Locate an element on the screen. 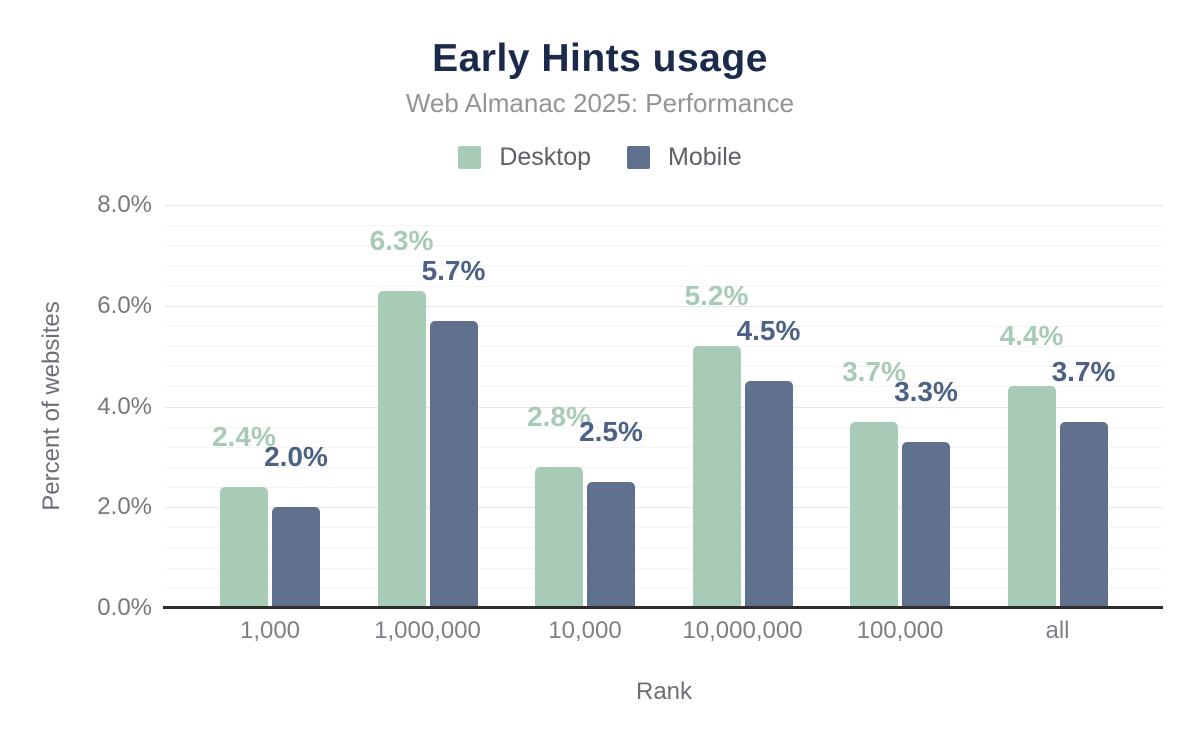 The height and width of the screenshot is (742, 1200). legend-swatch-mobile is located at coordinates (639, 157).